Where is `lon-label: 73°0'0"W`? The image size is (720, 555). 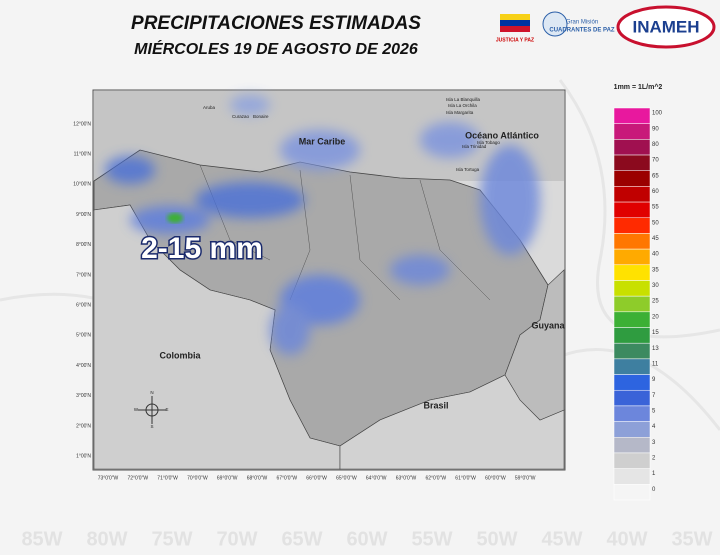 lon-label: 73°0'0"W is located at coordinates (108, 478).